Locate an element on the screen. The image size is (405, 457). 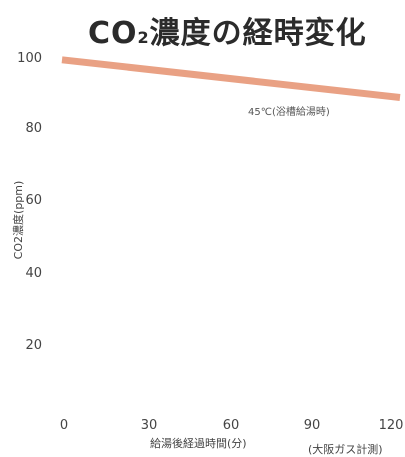
y-tick-label: 40 is located at coordinates (33, 273).